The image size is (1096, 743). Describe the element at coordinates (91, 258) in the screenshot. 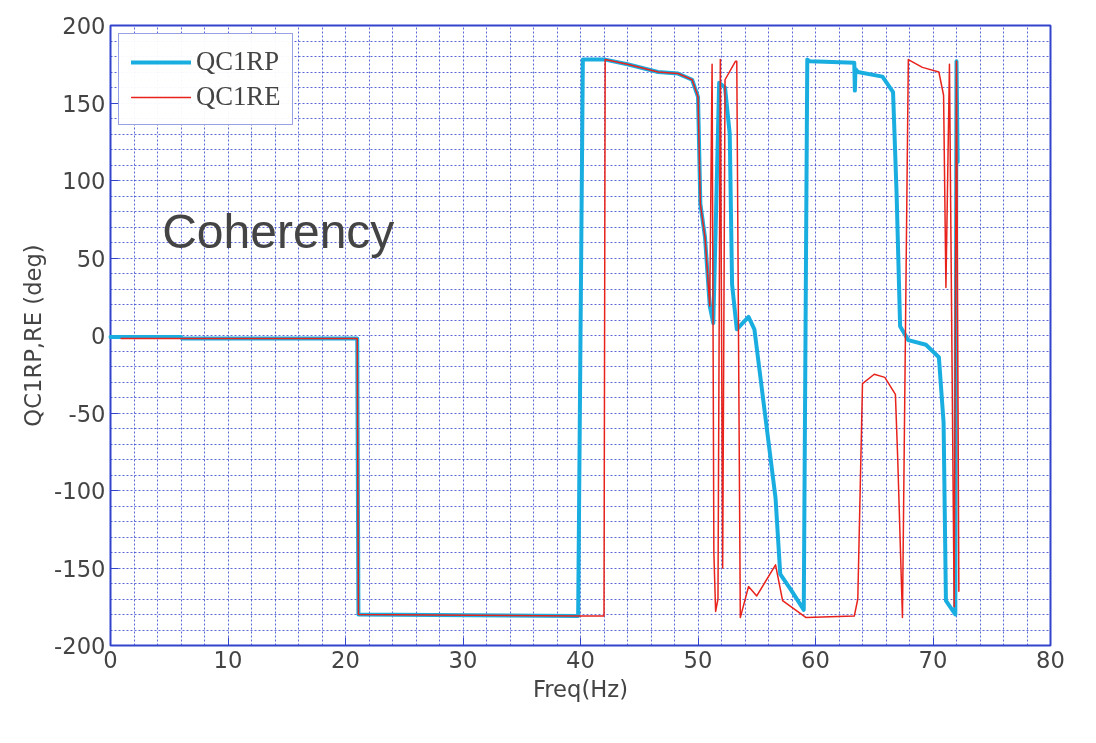

I see `y-tick-label: 50` at that location.